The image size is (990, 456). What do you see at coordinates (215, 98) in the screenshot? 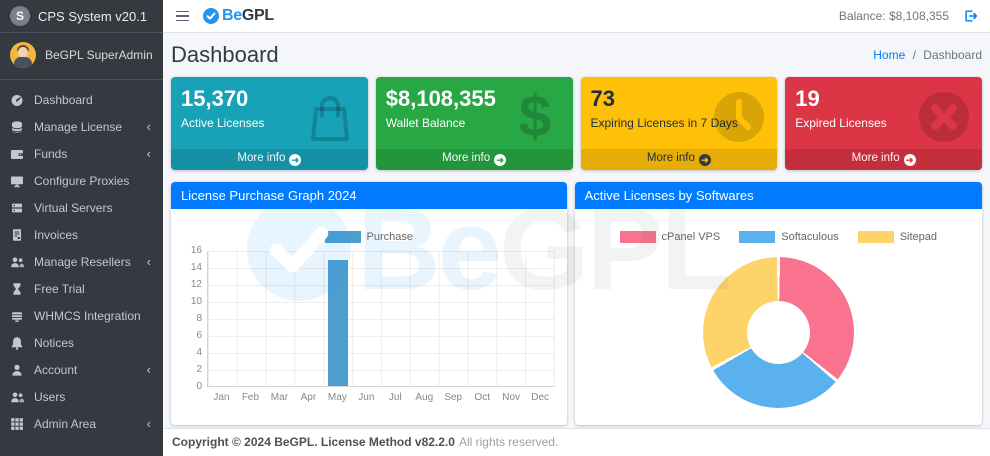
I see `stat-value: 15,370` at bounding box center [215, 98].